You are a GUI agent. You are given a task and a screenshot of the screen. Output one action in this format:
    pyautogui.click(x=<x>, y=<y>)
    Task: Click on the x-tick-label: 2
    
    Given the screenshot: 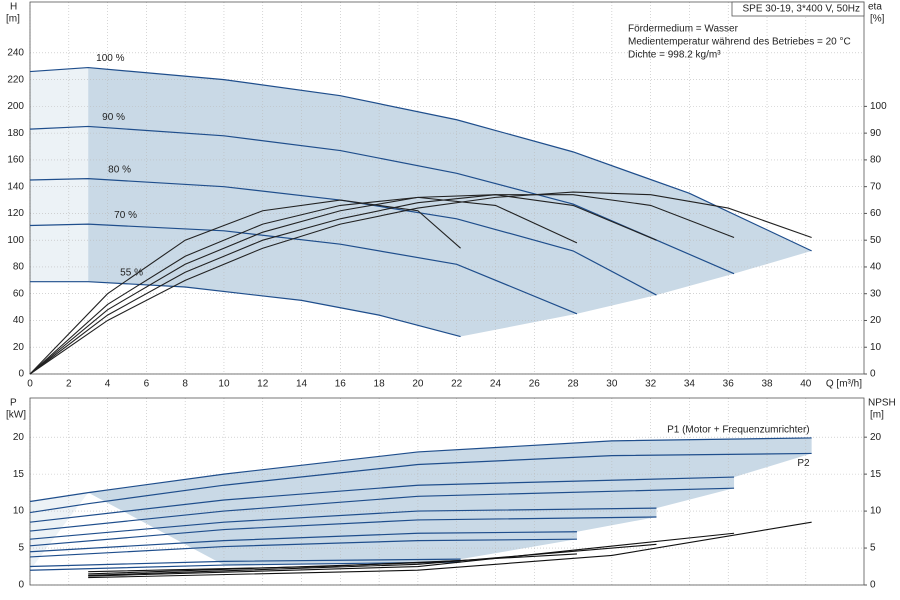 What is the action you would take?
    pyautogui.click(x=69, y=384)
    